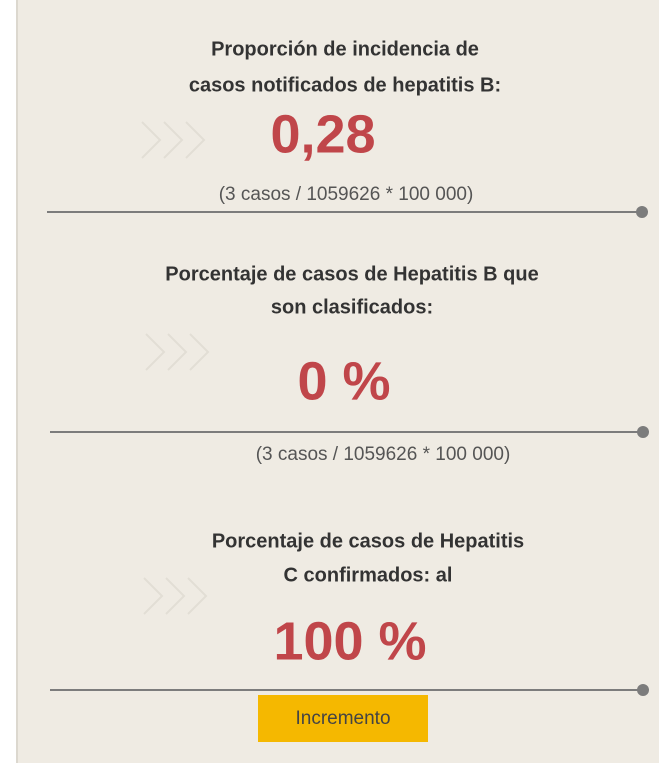 This screenshot has width=659, height=763. What do you see at coordinates (349, 641) in the screenshot?
I see `metric-value: 100 %` at bounding box center [349, 641].